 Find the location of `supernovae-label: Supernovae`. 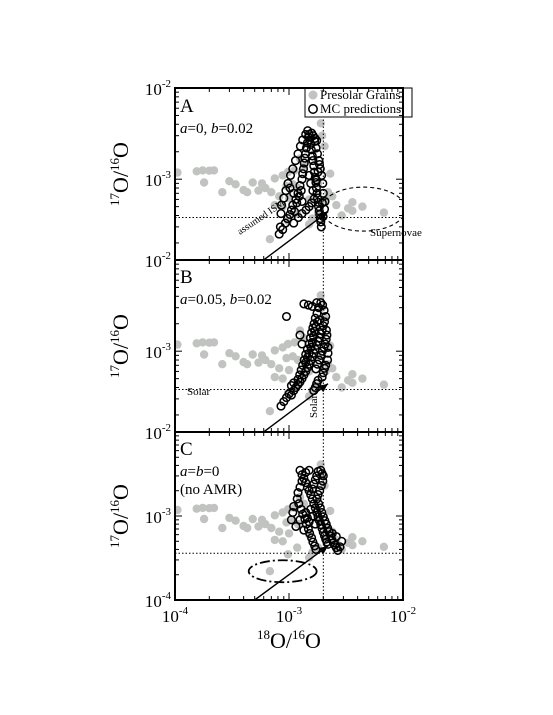

supernovae-label: Supernovae is located at coordinates (396, 233).